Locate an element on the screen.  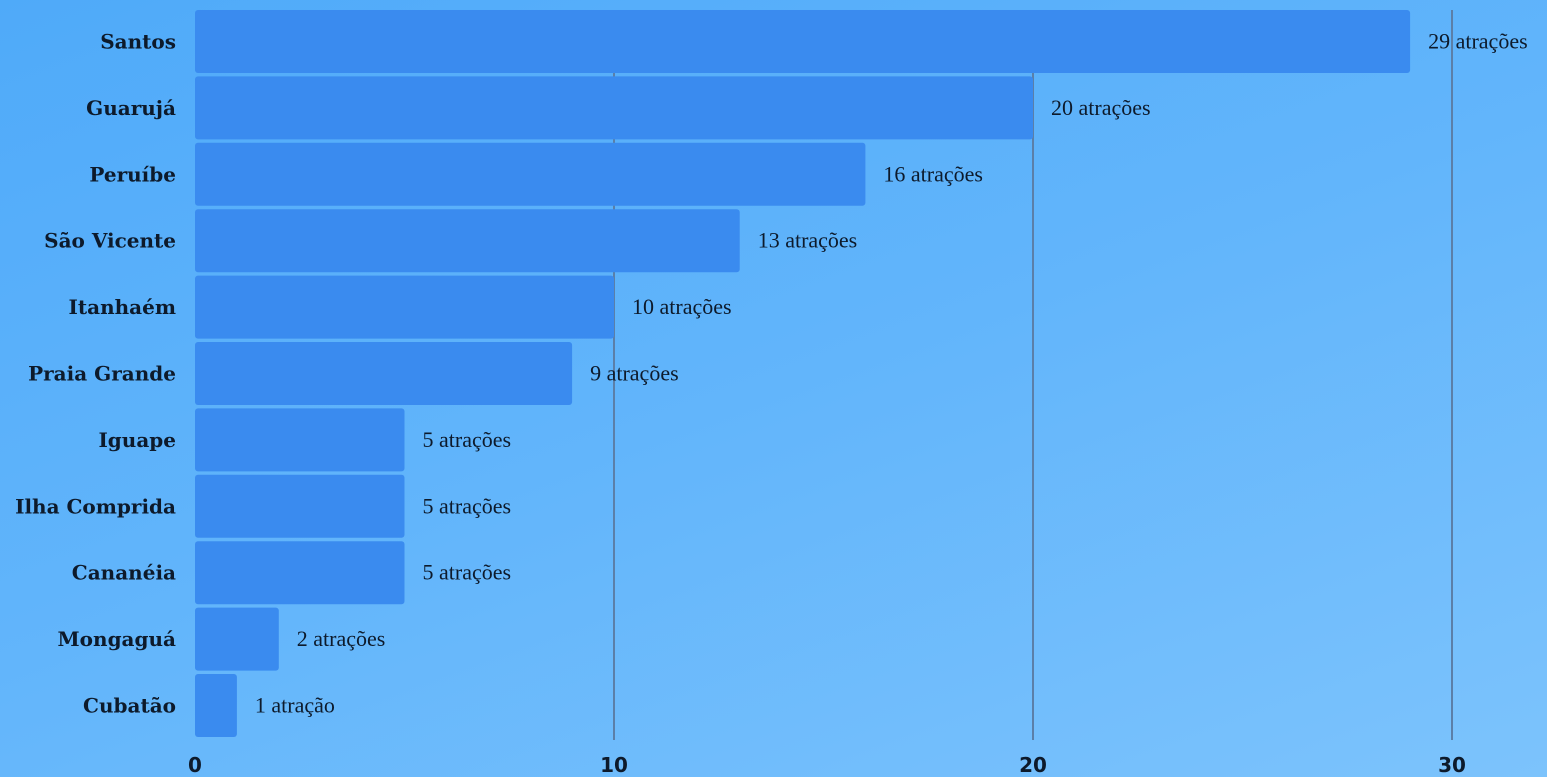
category-label: Santos is located at coordinates (138, 42).